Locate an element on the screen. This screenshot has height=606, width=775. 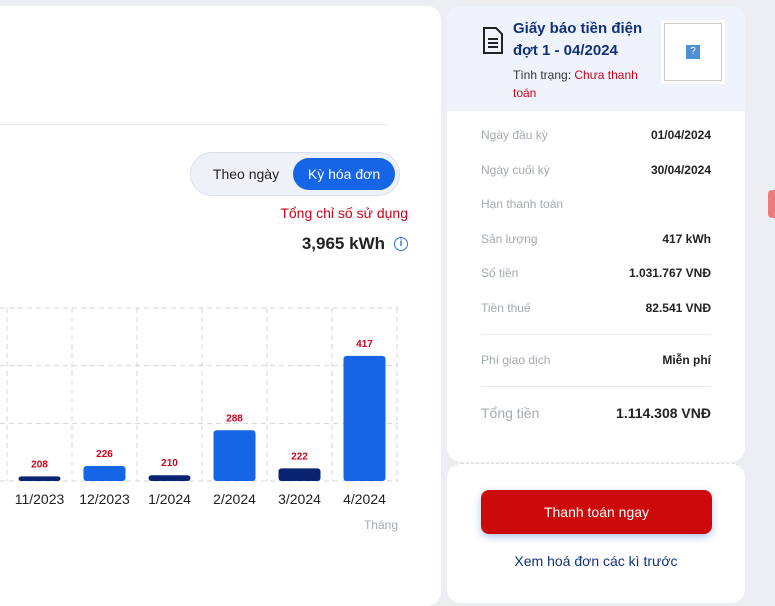
row-label: Hạn thanh toán is located at coordinates (522, 204).